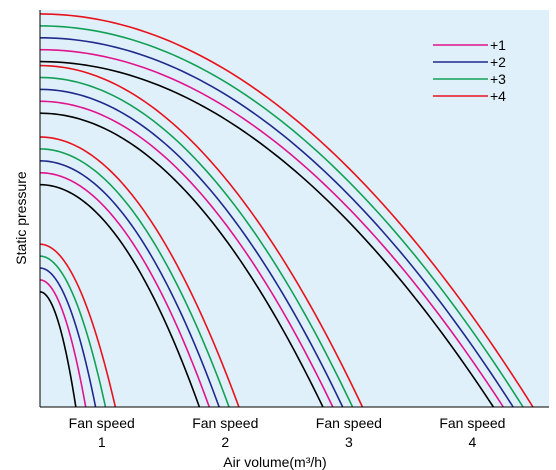 The image size is (556, 470). Describe the element at coordinates (498, 96) in the screenshot. I see `legend-label-4: +4` at that location.